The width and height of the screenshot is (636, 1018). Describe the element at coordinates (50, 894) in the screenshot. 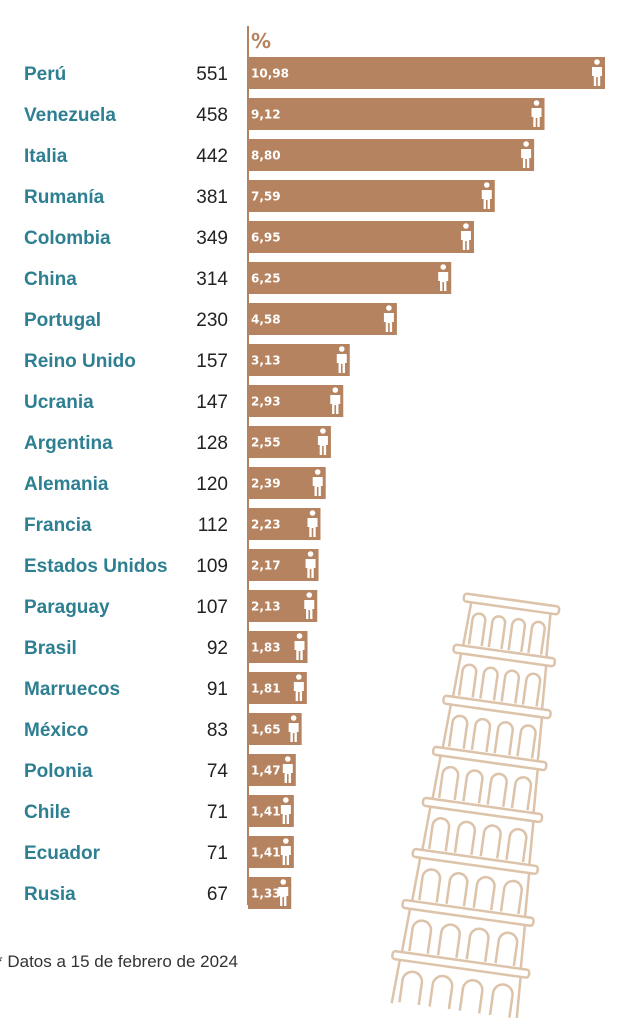

I see `category-label: Rusia` at that location.